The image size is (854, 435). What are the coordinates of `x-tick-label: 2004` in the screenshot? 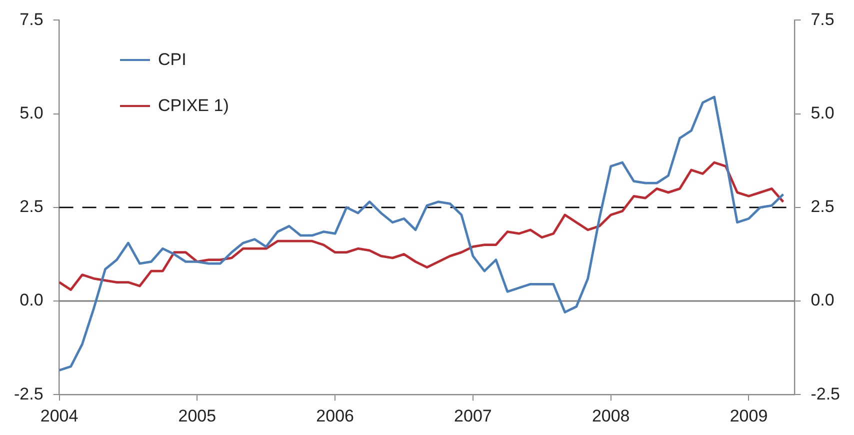 It's located at (59, 416).